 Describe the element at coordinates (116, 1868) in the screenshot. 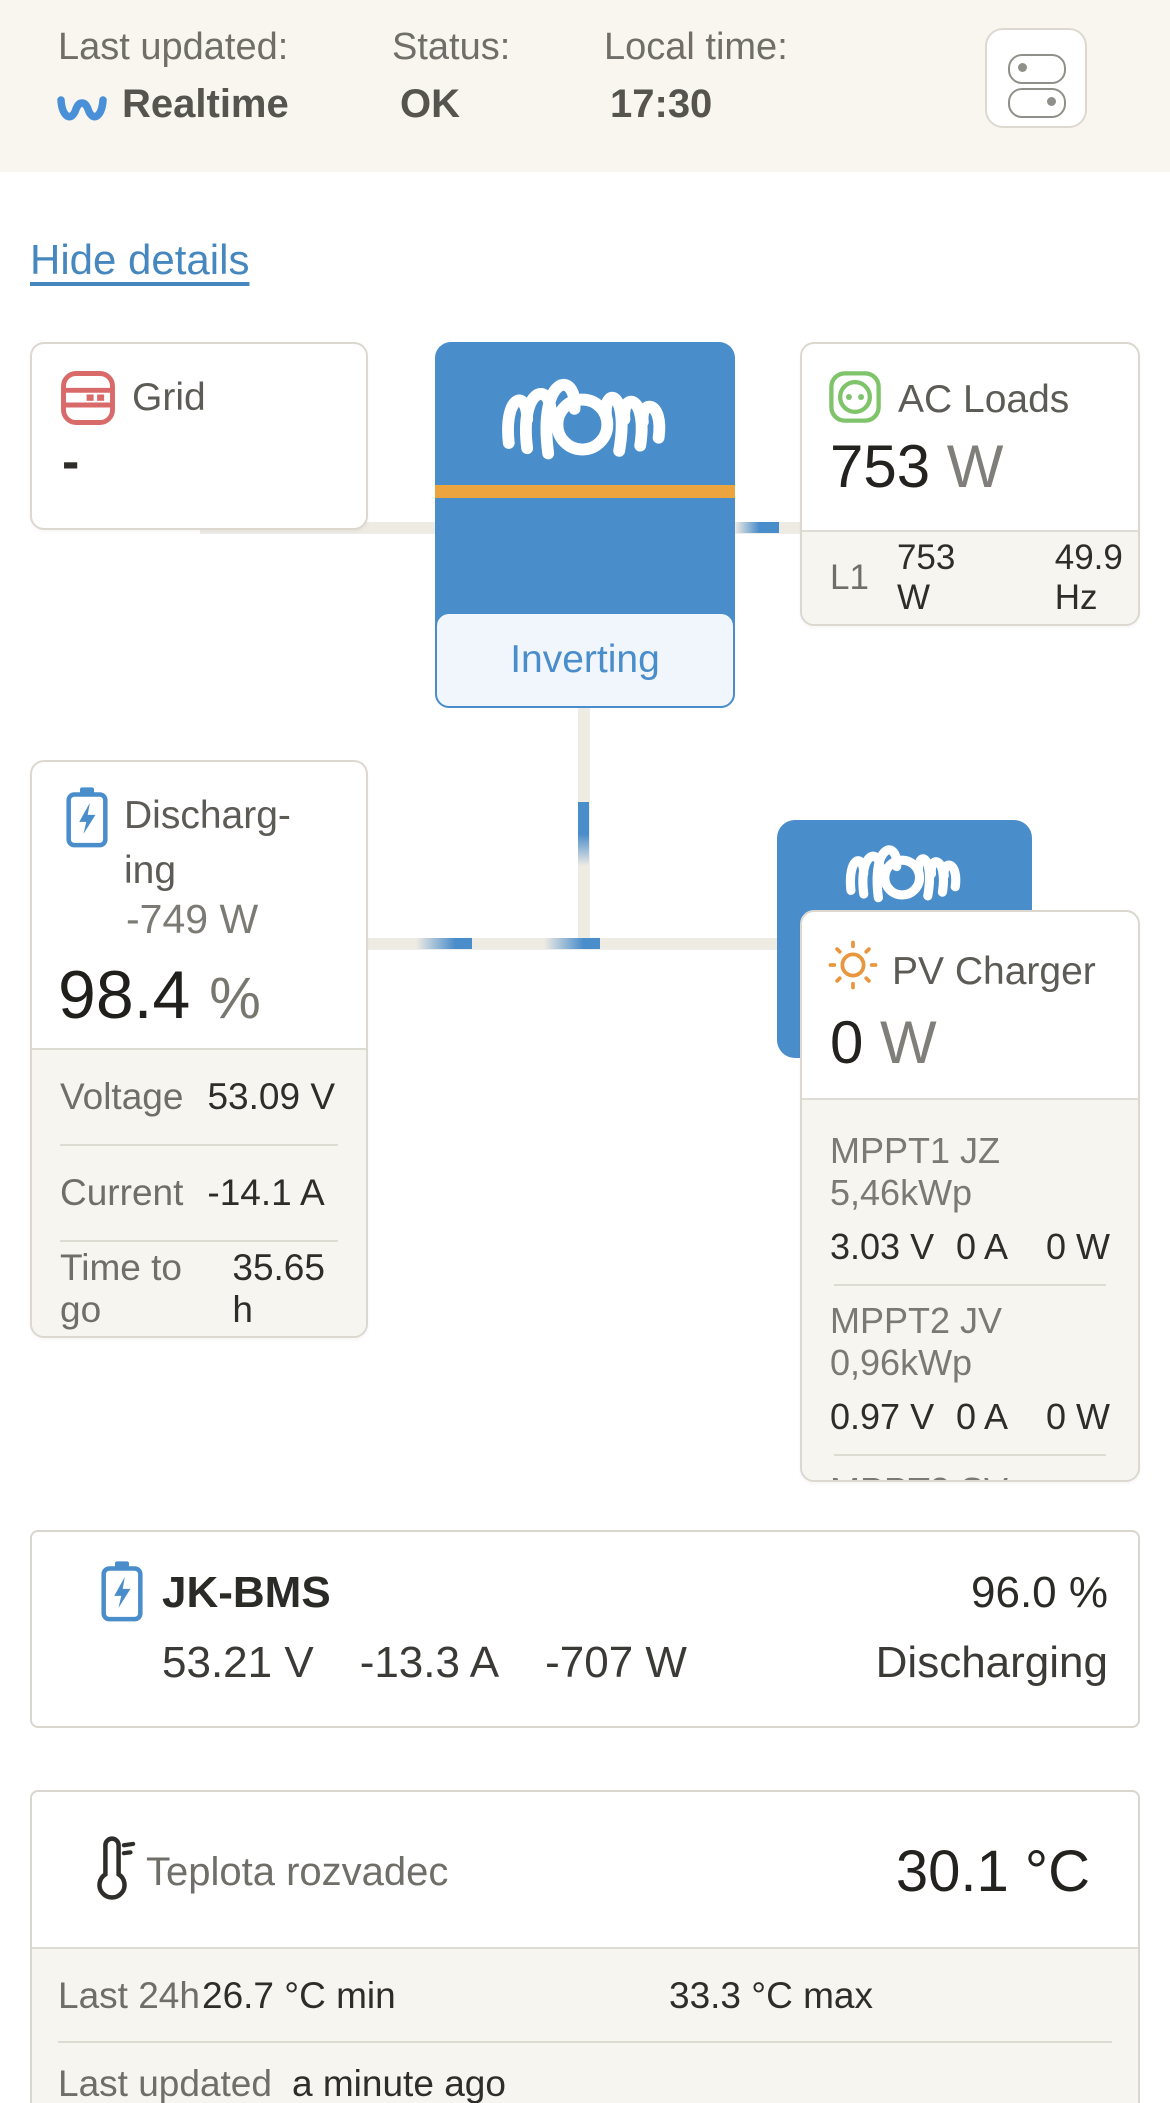

I see `thermometer-icon` at that location.